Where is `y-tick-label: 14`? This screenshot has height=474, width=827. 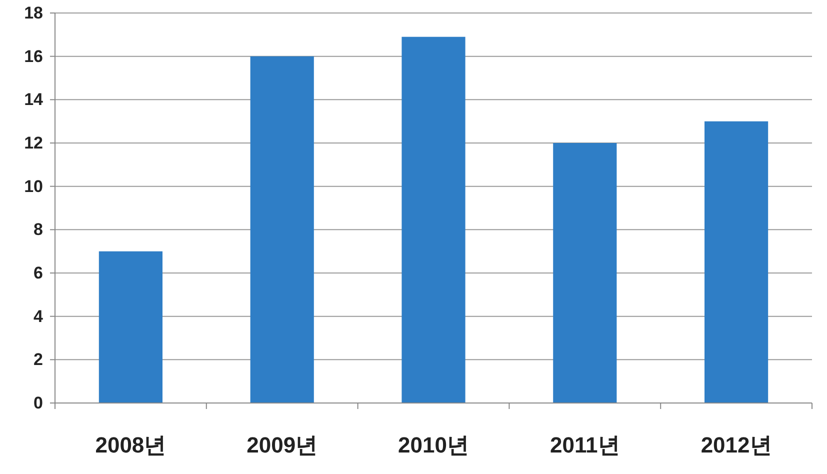 y-tick-label: 14 is located at coordinates (34, 100).